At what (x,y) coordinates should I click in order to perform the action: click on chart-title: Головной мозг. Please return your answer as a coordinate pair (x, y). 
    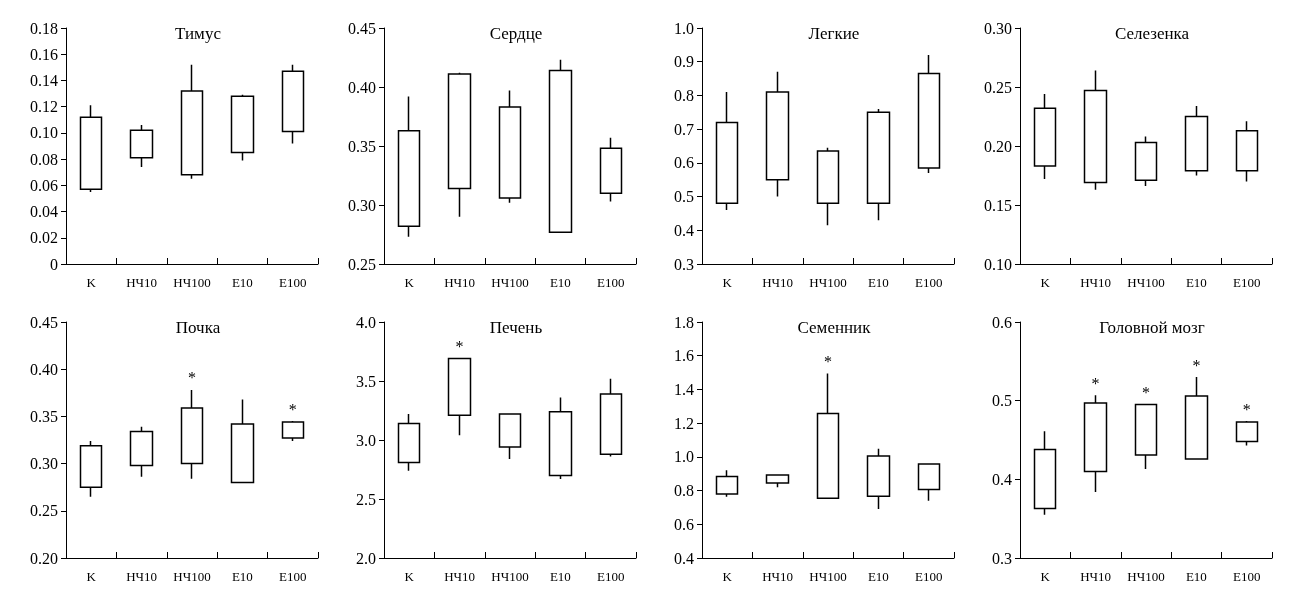
    Looking at the image, I should click on (1152, 327).